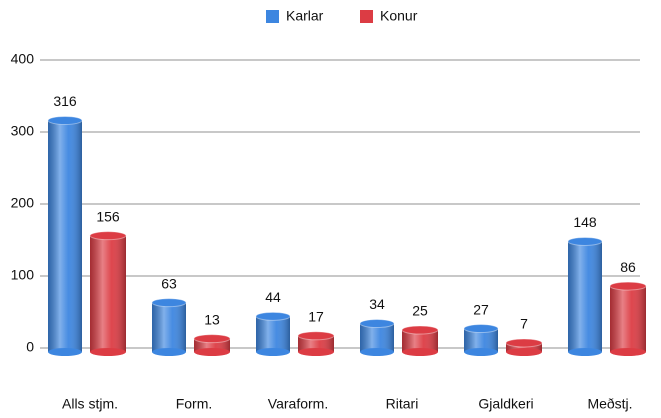  What do you see at coordinates (305, 16) in the screenshot?
I see `legend-label: Karlar` at bounding box center [305, 16].